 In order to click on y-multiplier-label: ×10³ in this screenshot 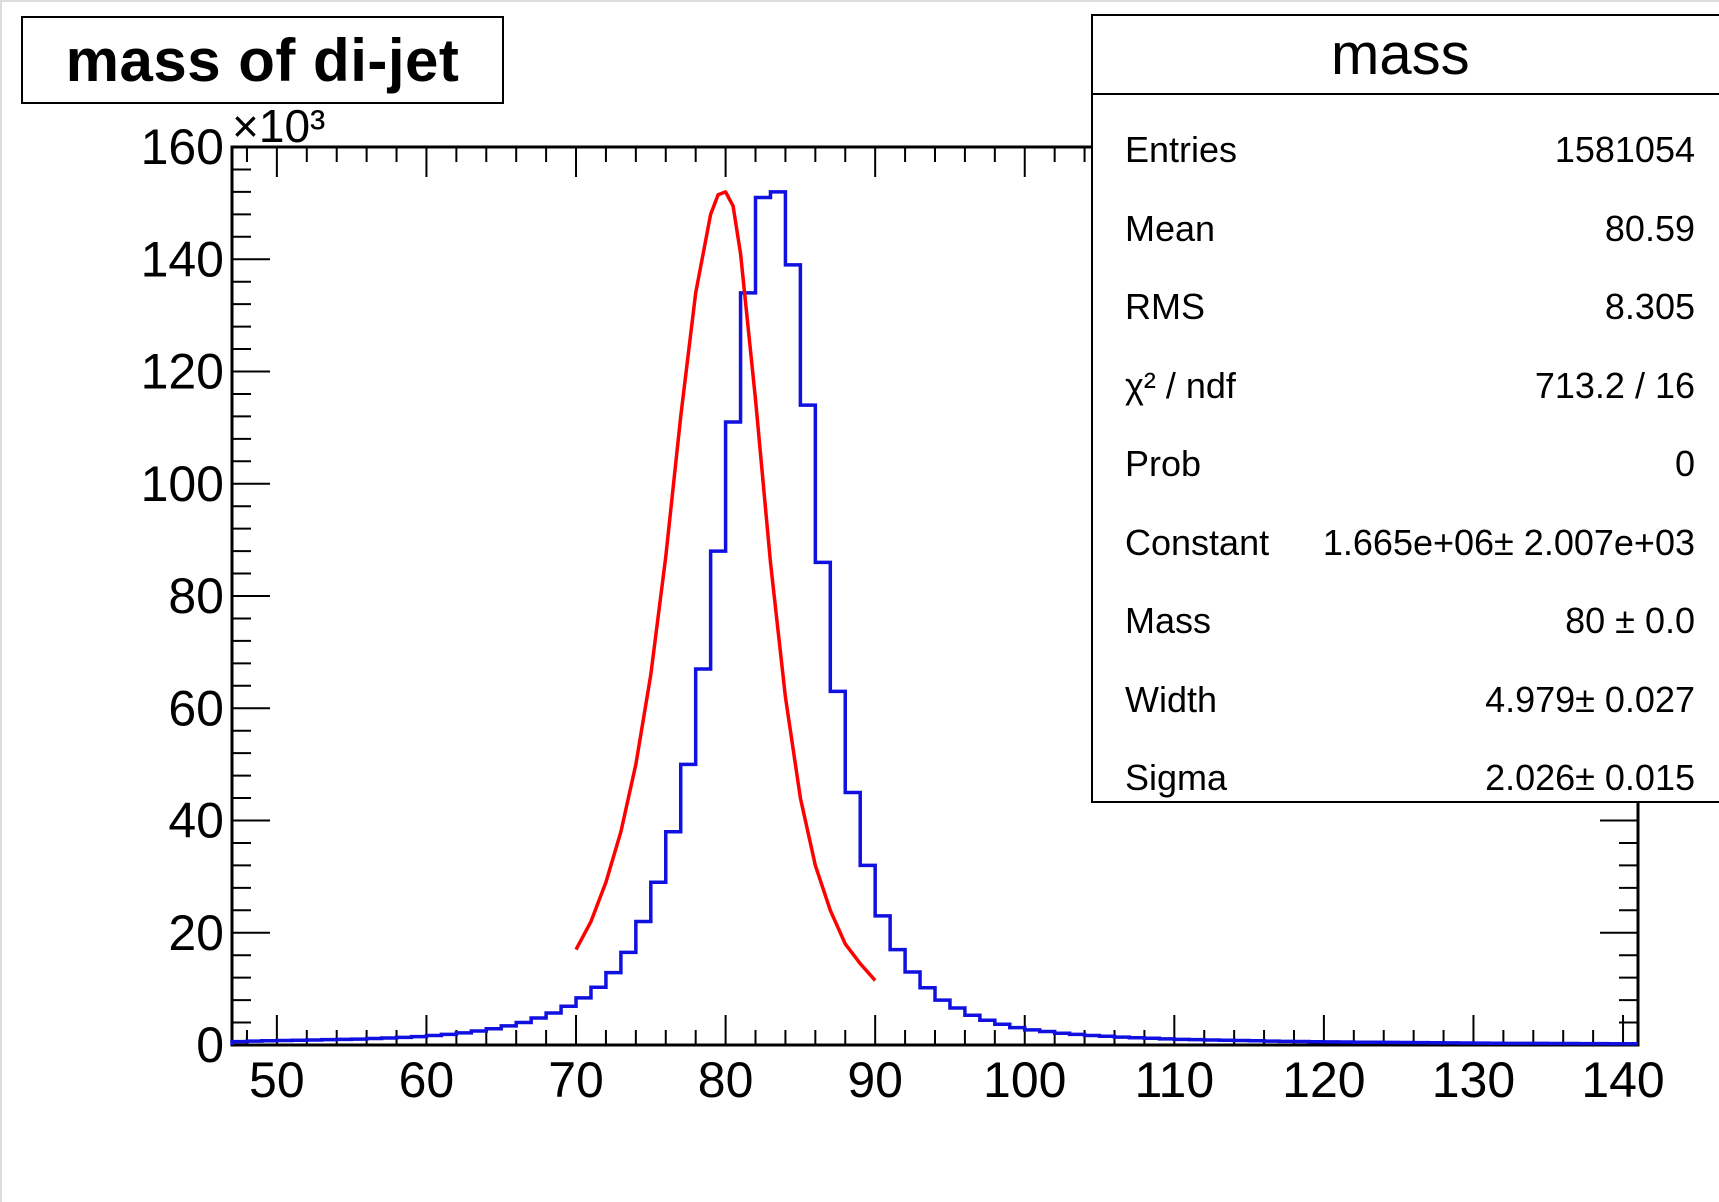, I will do `click(278, 126)`.